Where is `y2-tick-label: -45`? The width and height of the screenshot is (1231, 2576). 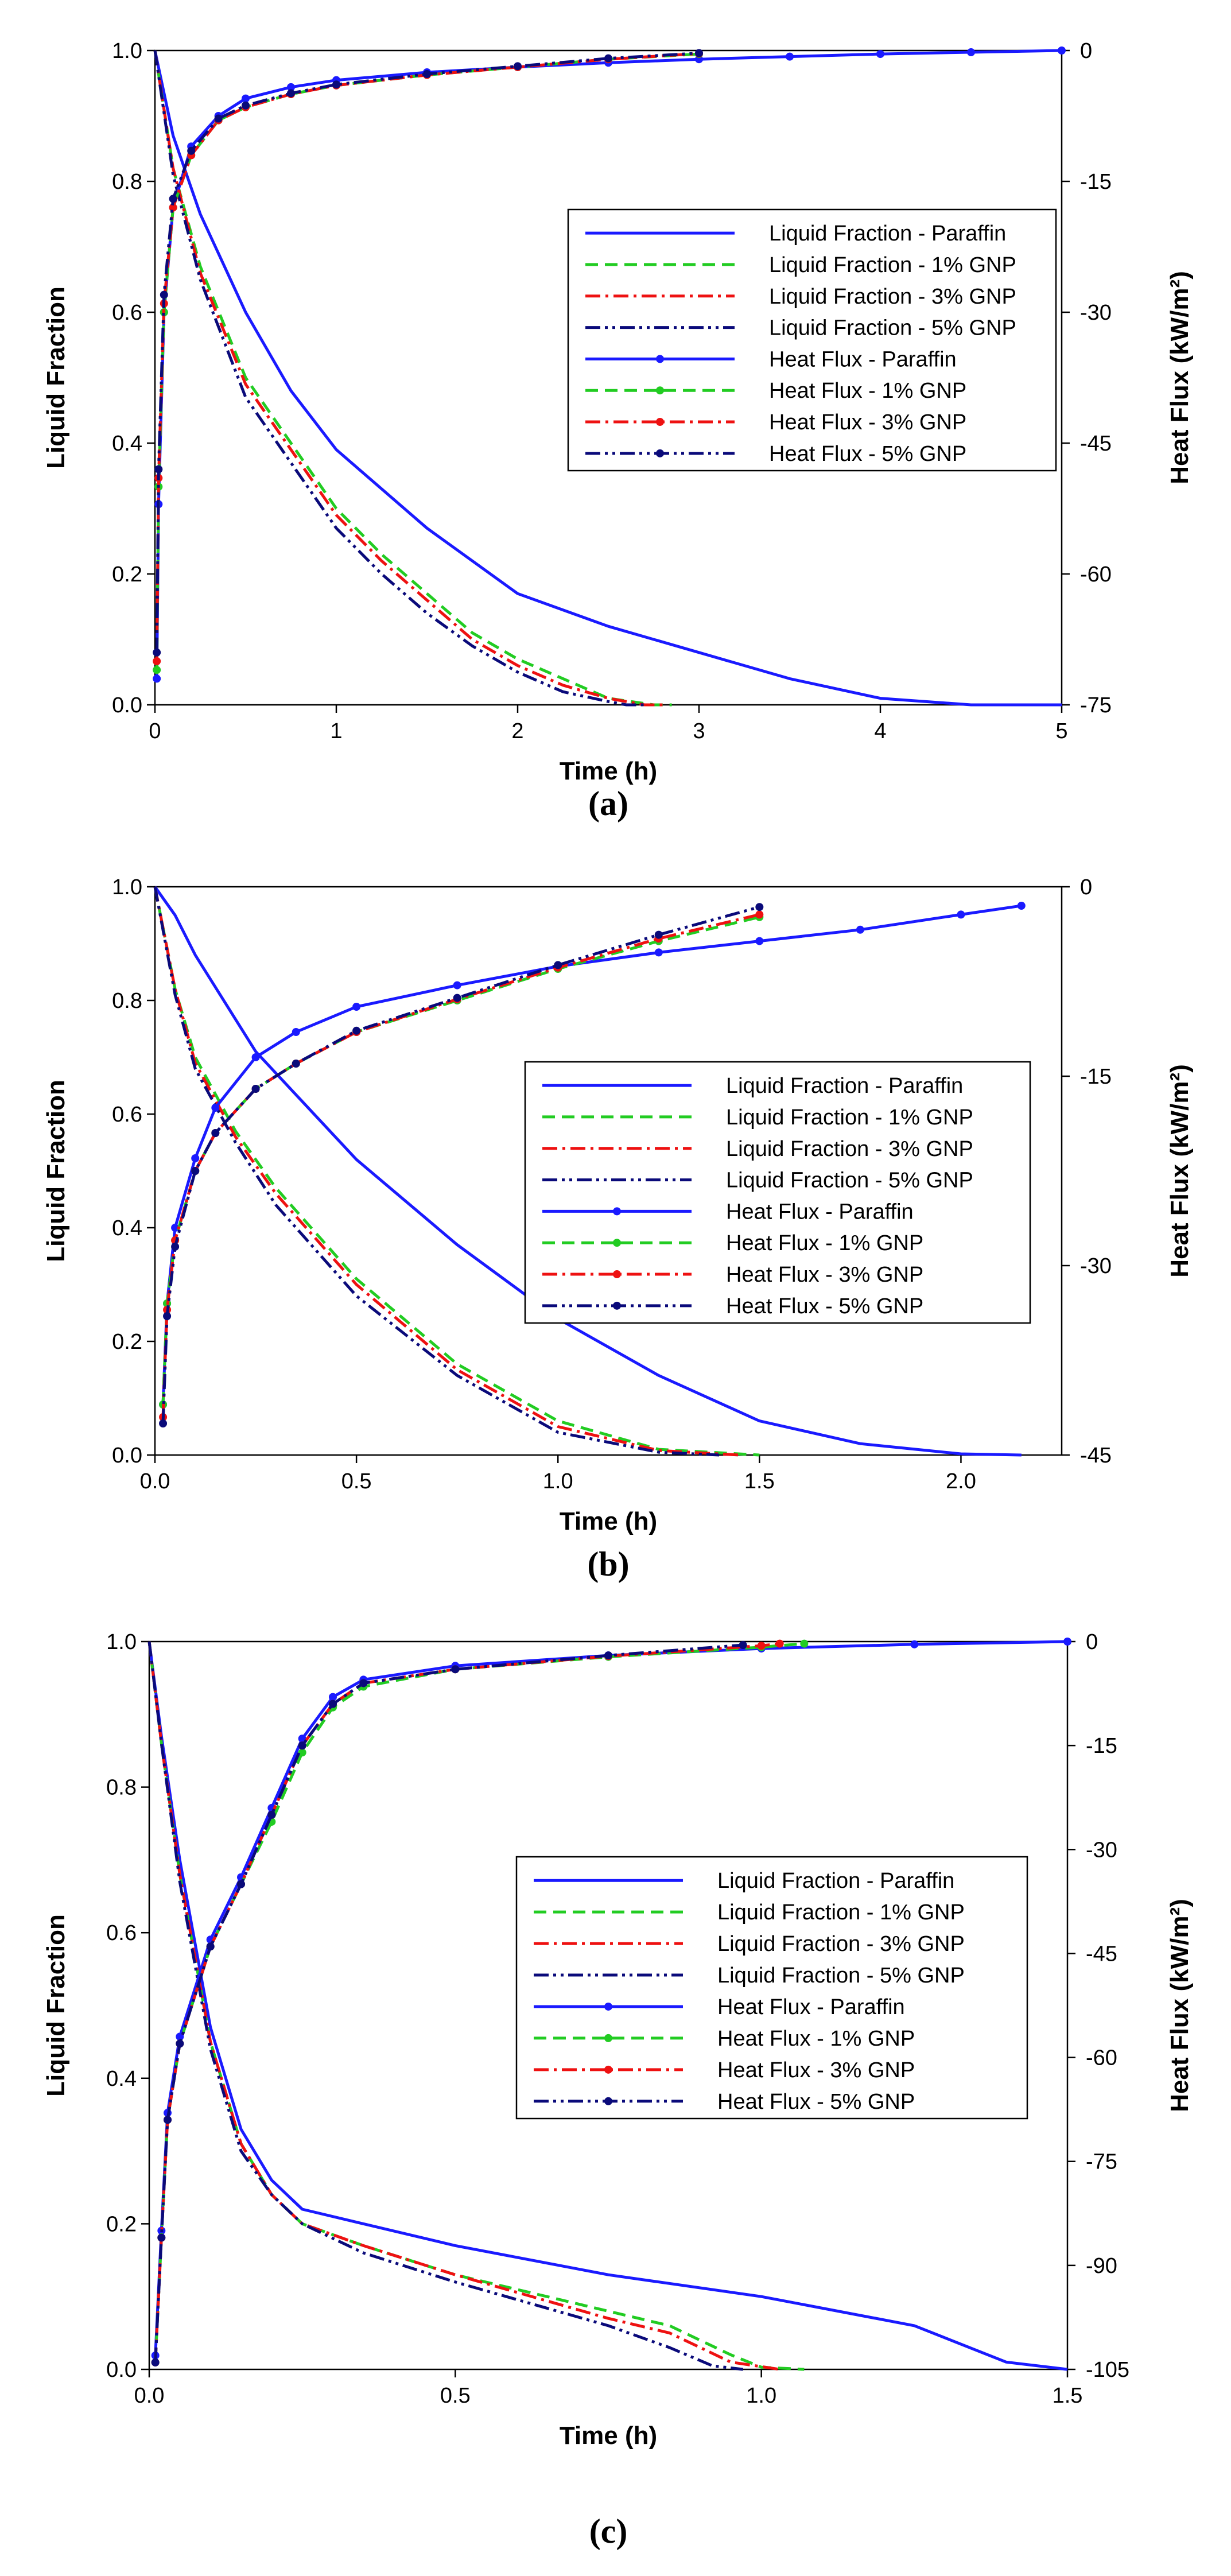 y2-tick-label: -45 is located at coordinates (1101, 1954).